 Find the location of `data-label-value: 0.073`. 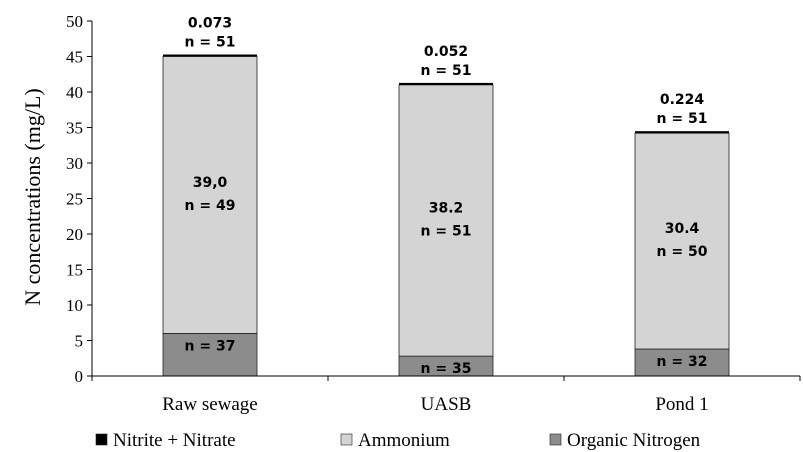

data-label-value: 0.073 is located at coordinates (210, 24).